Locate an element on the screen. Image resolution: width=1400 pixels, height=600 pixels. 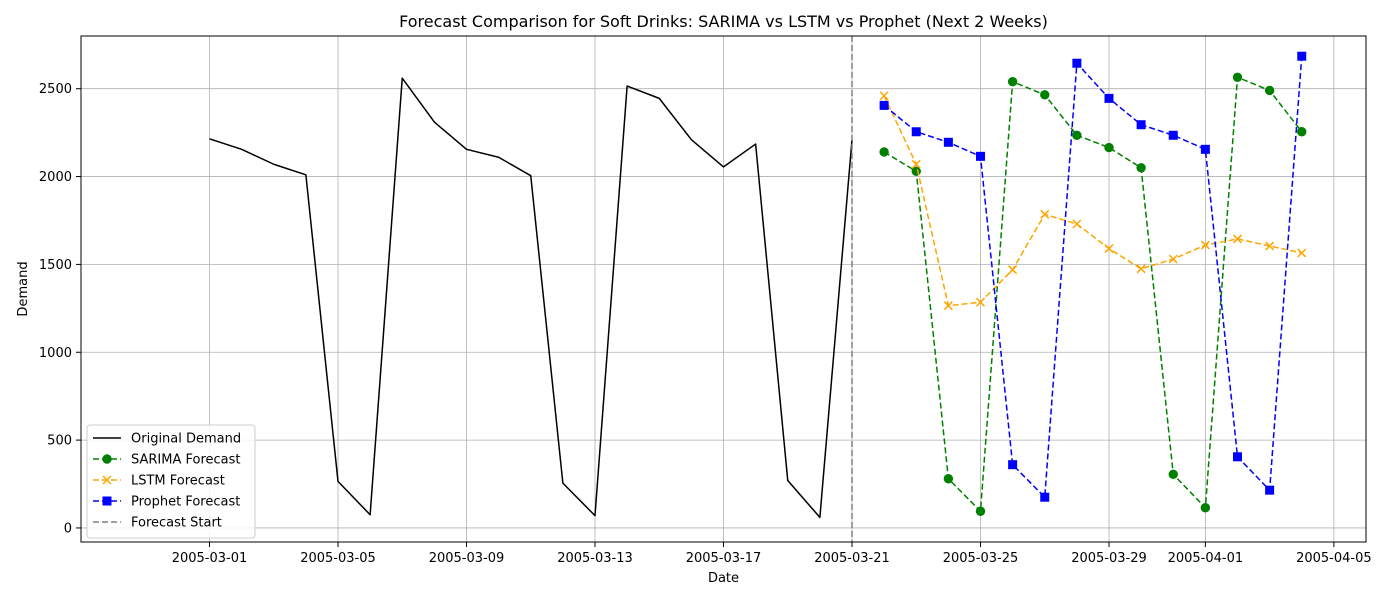
legend-label: Original Demand is located at coordinates (186, 439).